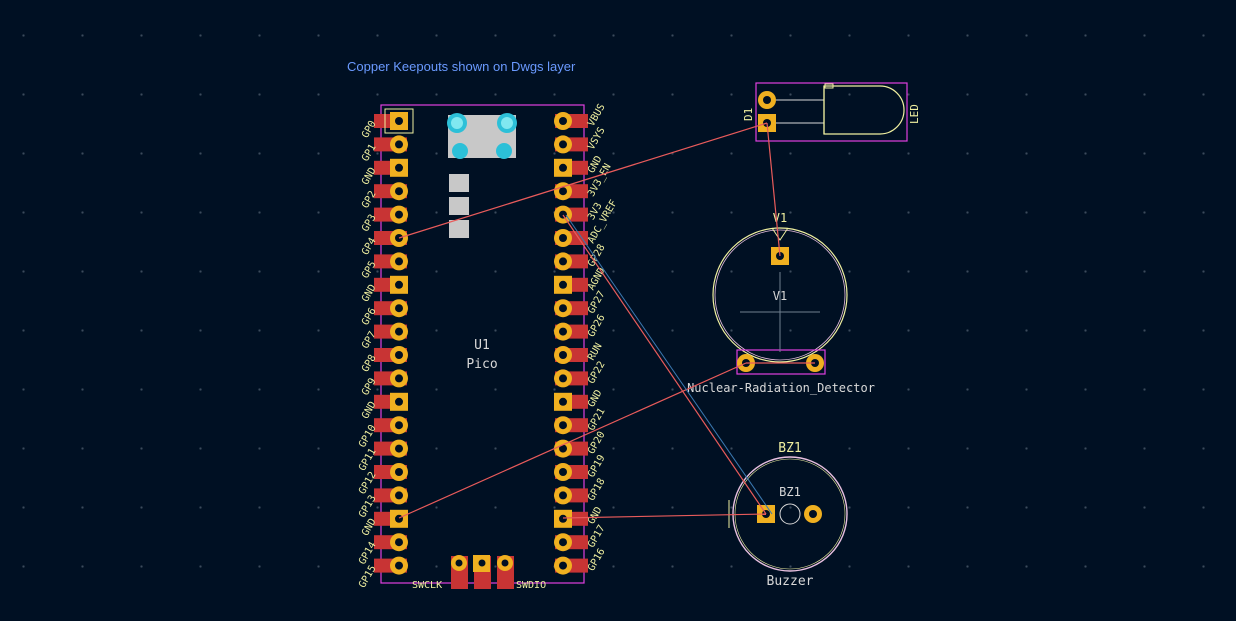 Image resolution: width=1236 pixels, height=621 pixels. What do you see at coordinates (482, 572) in the screenshot?
I see `pico-debug-pads` at bounding box center [482, 572].